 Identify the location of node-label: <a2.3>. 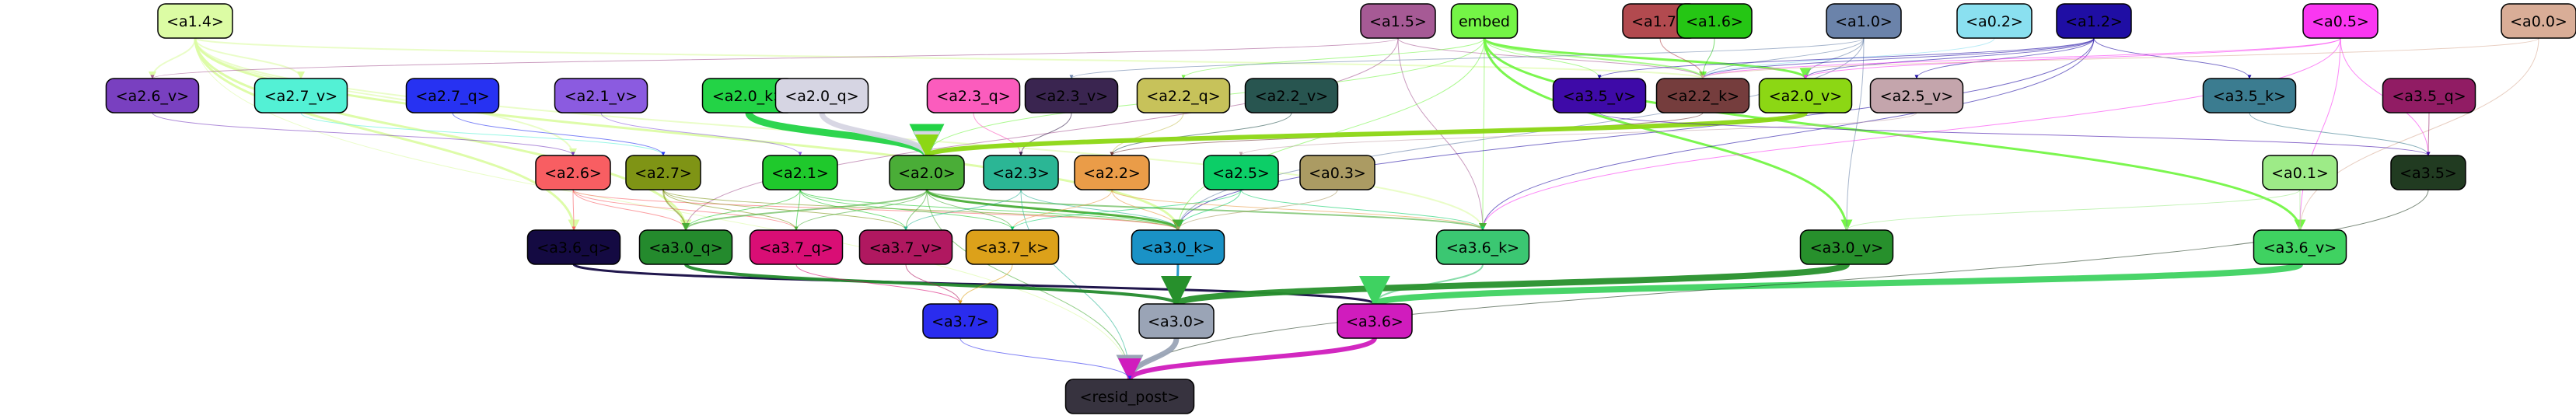
(1021, 173).